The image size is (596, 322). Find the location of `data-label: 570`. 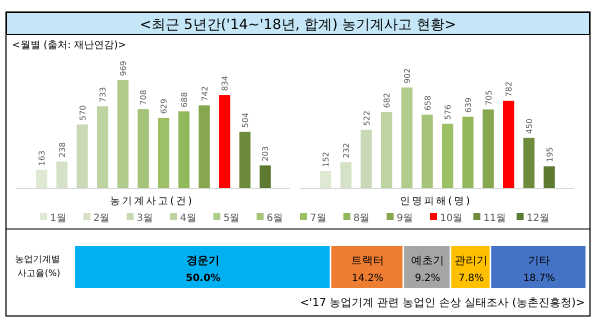

data-label: 570 is located at coordinates (83, 112).